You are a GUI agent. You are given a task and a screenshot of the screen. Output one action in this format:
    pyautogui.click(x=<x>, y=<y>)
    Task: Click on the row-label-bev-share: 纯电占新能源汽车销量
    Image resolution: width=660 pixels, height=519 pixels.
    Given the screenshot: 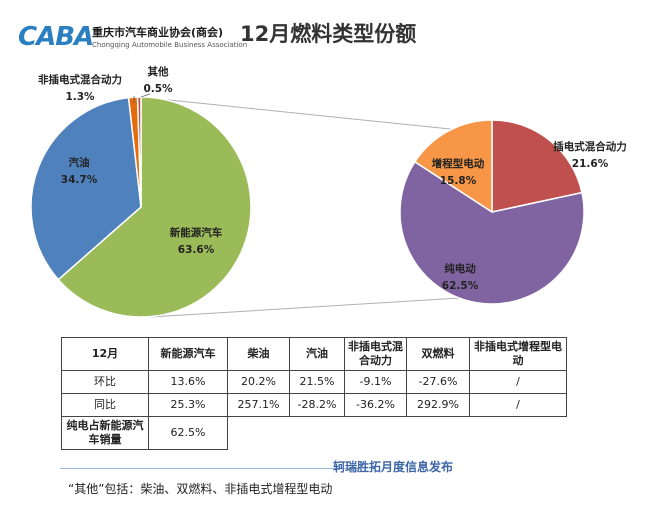 What is the action you would take?
    pyautogui.click(x=105, y=433)
    